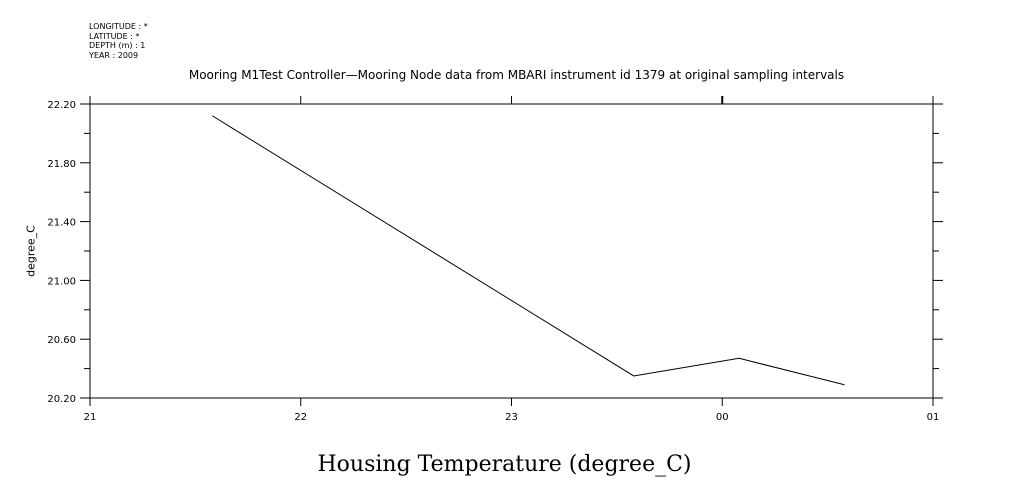 Image resolution: width=1009 pixels, height=504 pixels. I want to click on y-tick-label: 20.60, so click(61, 340).